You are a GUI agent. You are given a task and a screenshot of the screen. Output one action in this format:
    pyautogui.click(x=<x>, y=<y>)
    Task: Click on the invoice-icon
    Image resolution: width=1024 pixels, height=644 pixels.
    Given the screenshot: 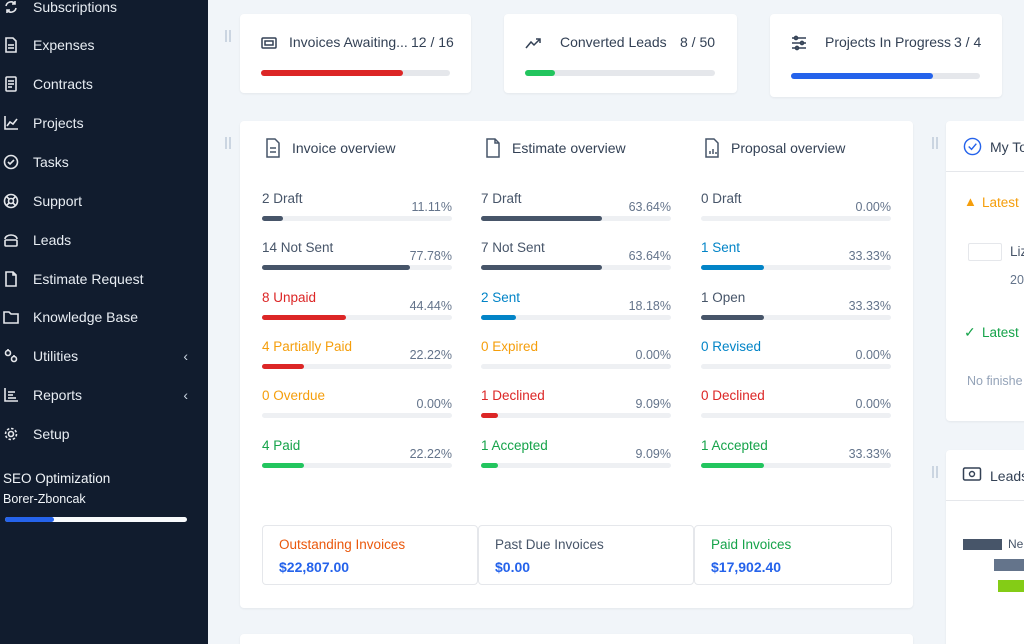 What is the action you would take?
    pyautogui.click(x=269, y=43)
    